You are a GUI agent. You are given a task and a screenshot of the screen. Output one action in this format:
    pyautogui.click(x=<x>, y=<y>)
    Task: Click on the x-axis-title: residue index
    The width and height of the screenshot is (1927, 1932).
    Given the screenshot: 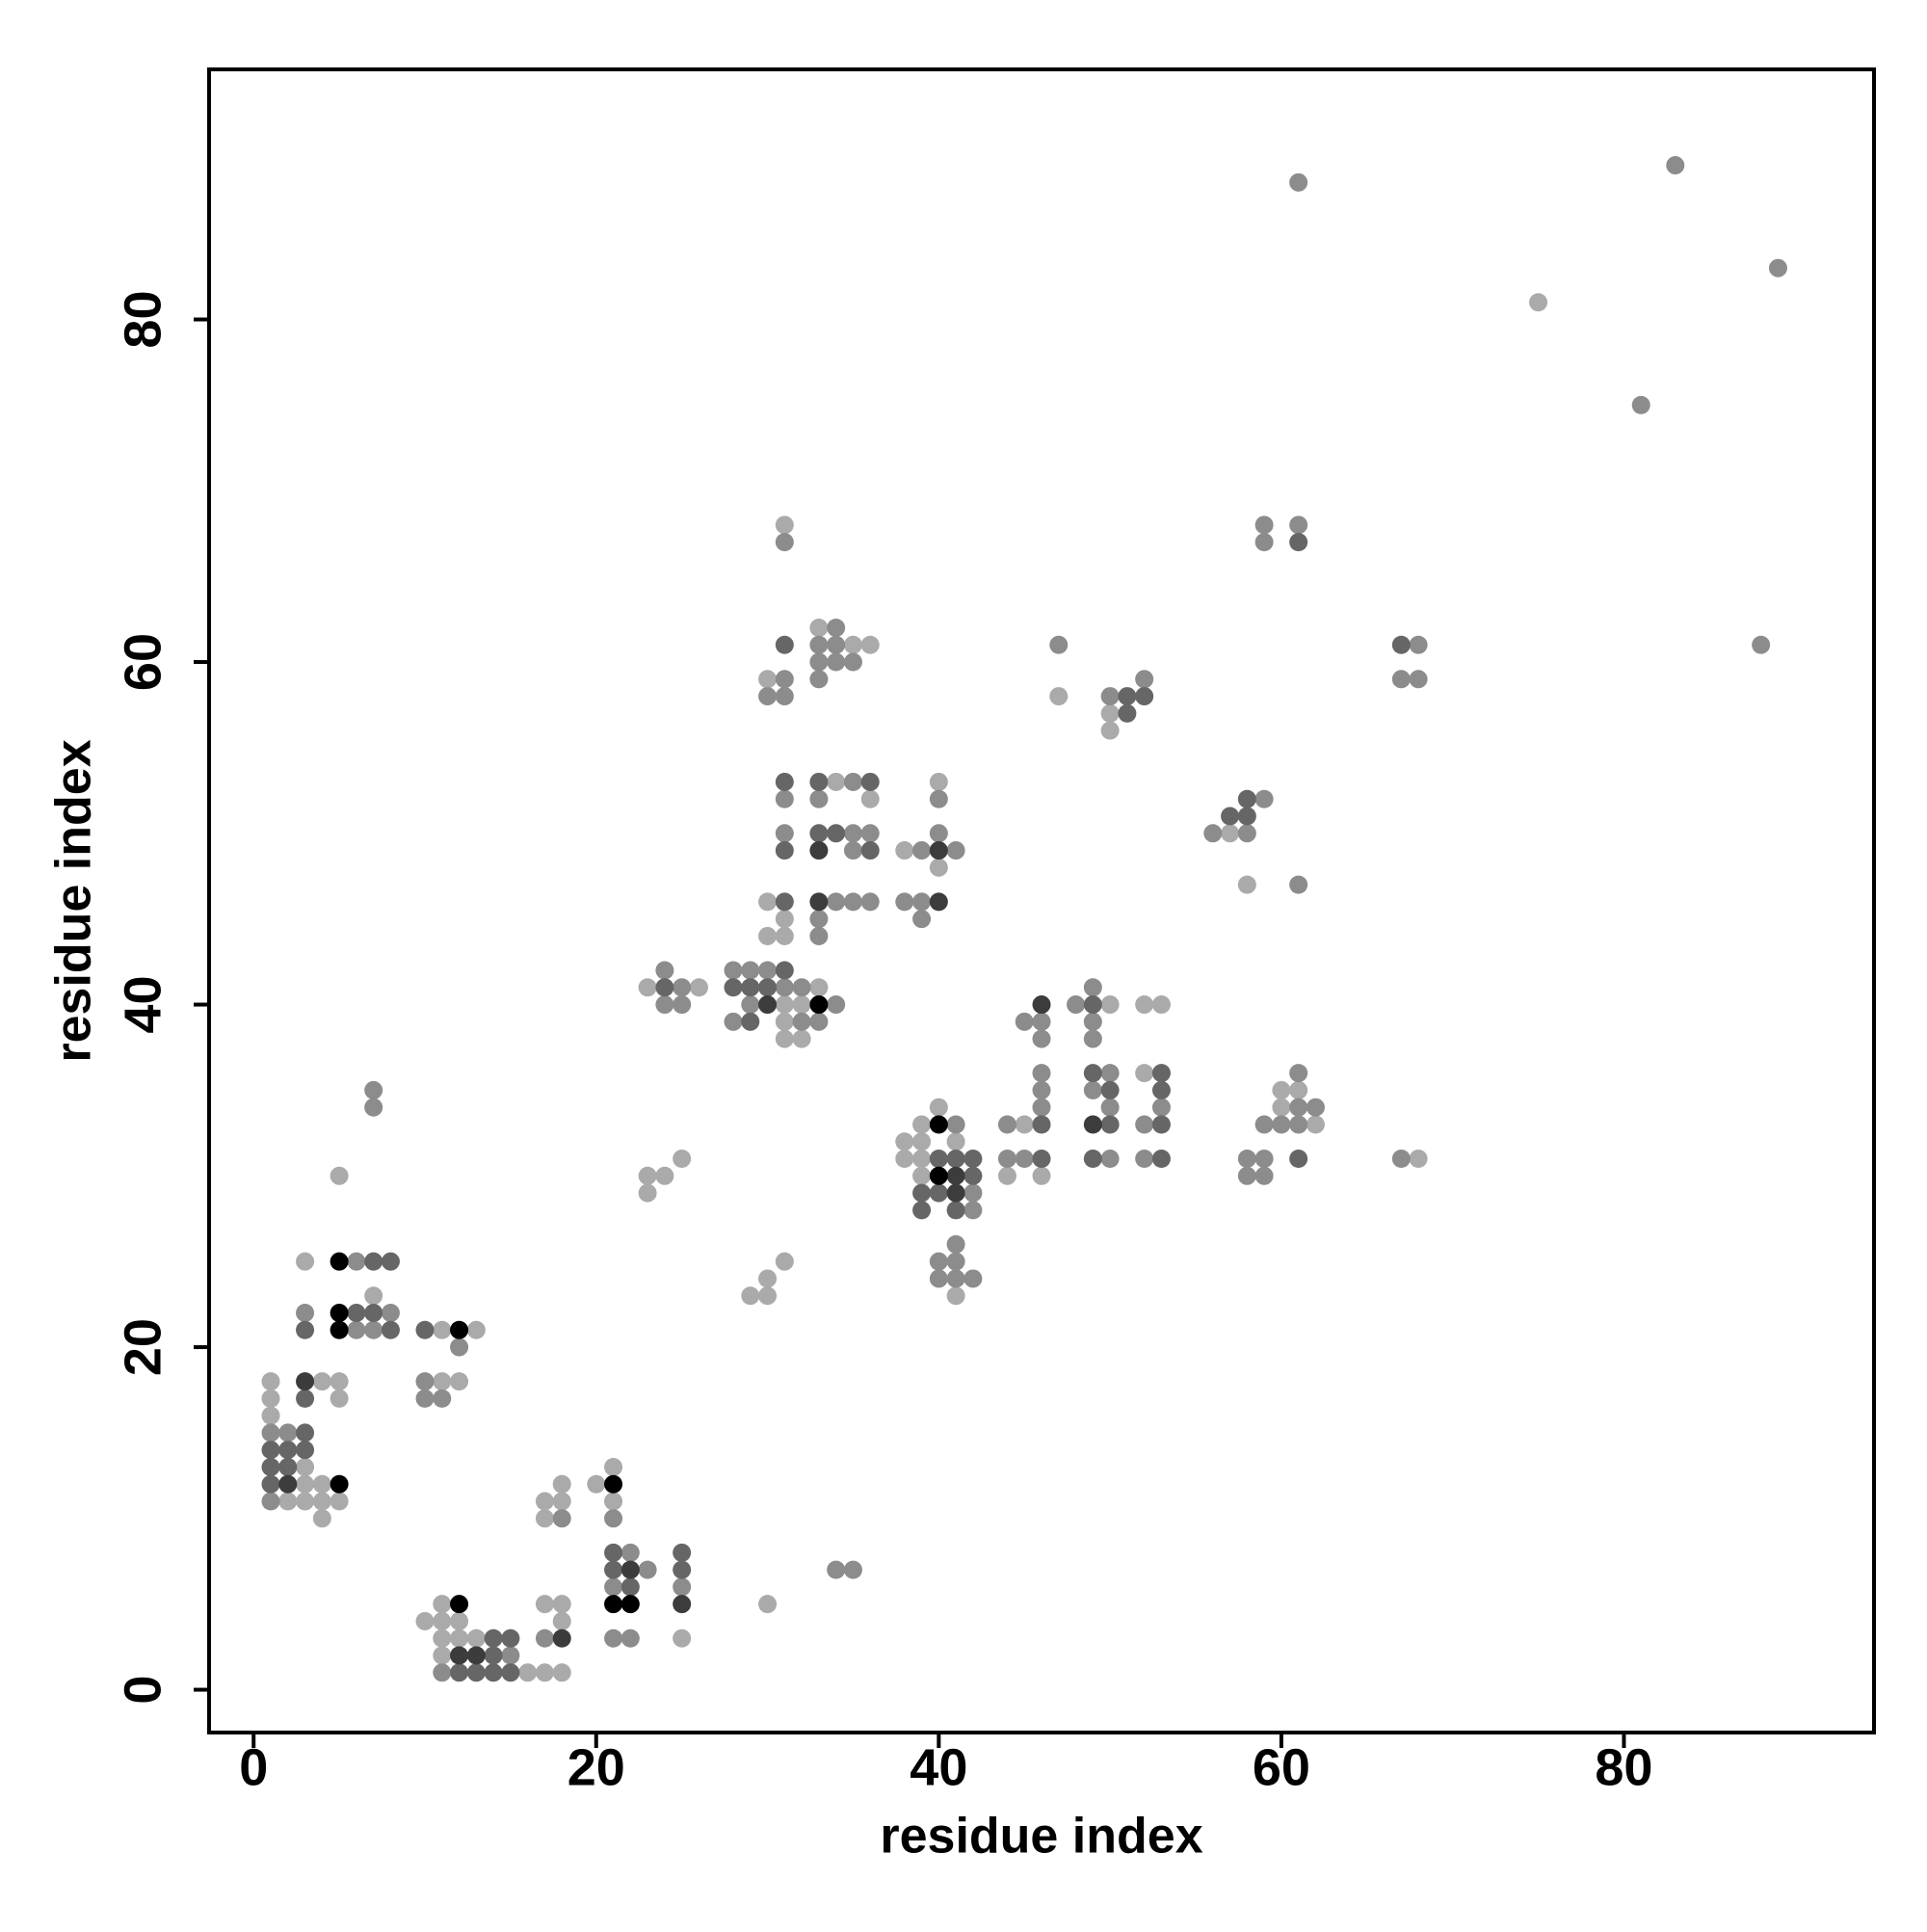 What is the action you would take?
    pyautogui.click(x=1041, y=1837)
    